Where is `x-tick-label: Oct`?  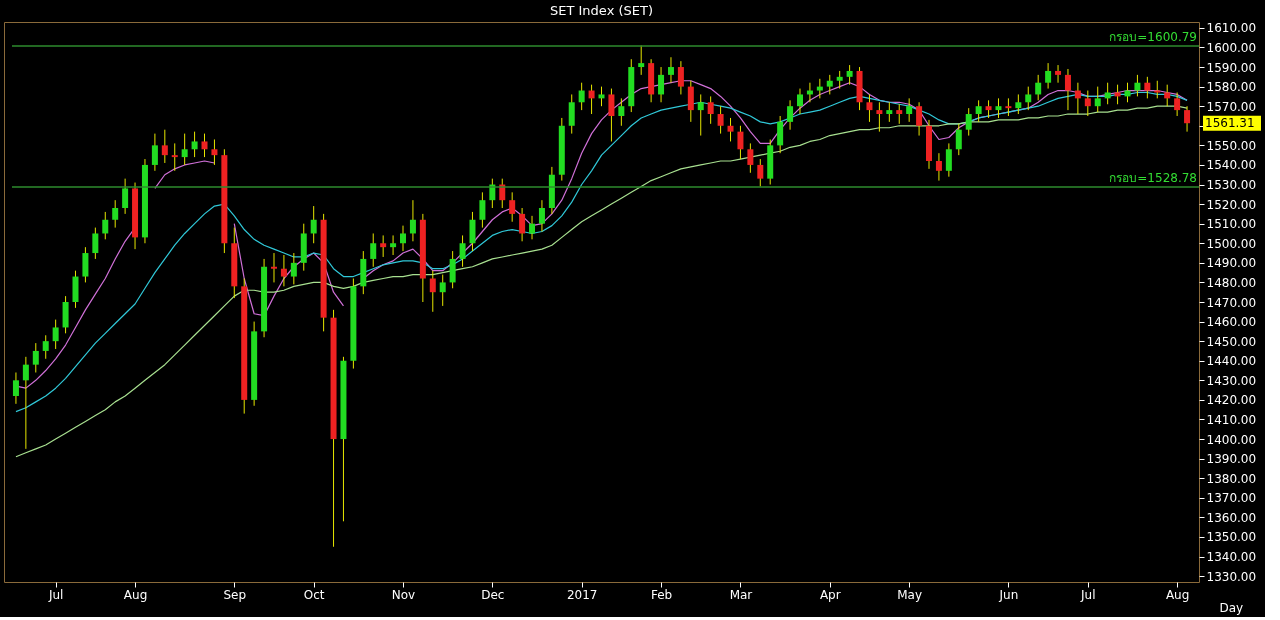
x-tick-label: Oct is located at coordinates (314, 594).